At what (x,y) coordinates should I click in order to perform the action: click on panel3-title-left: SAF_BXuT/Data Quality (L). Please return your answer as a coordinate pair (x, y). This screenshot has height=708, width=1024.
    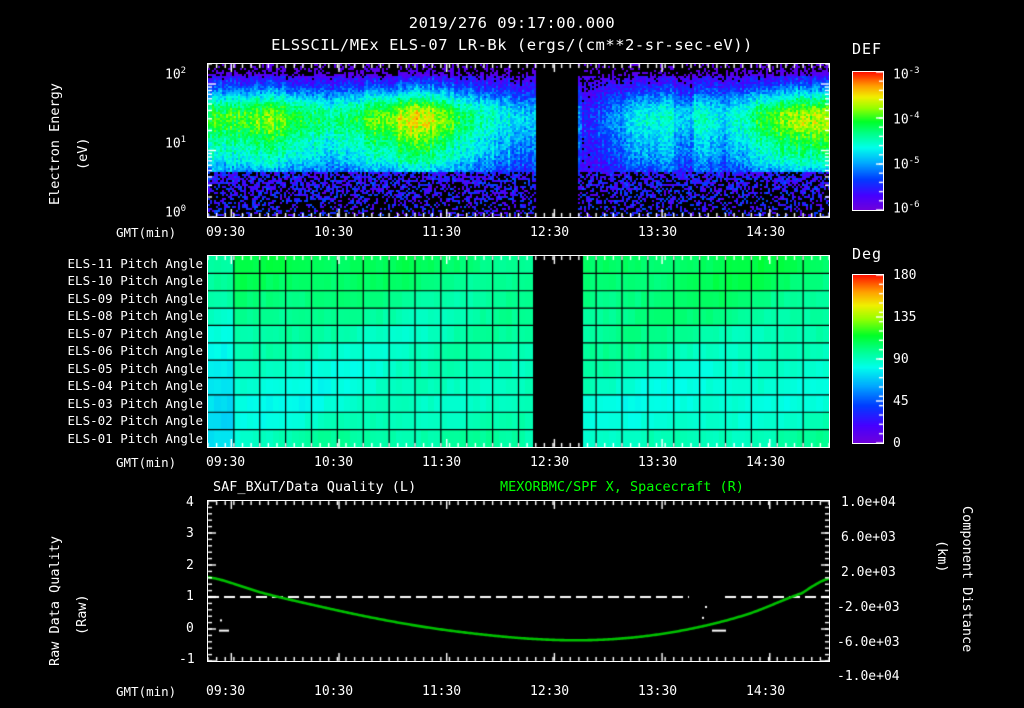
    Looking at the image, I should click on (315, 487).